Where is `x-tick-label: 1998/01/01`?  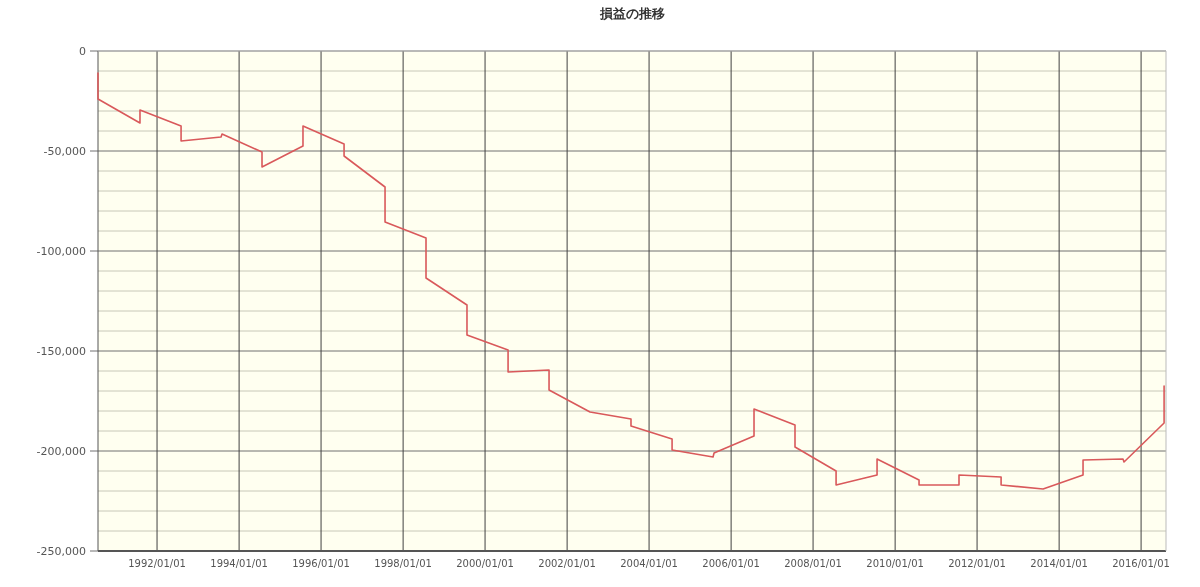 x-tick-label: 1998/01/01 is located at coordinates (403, 563).